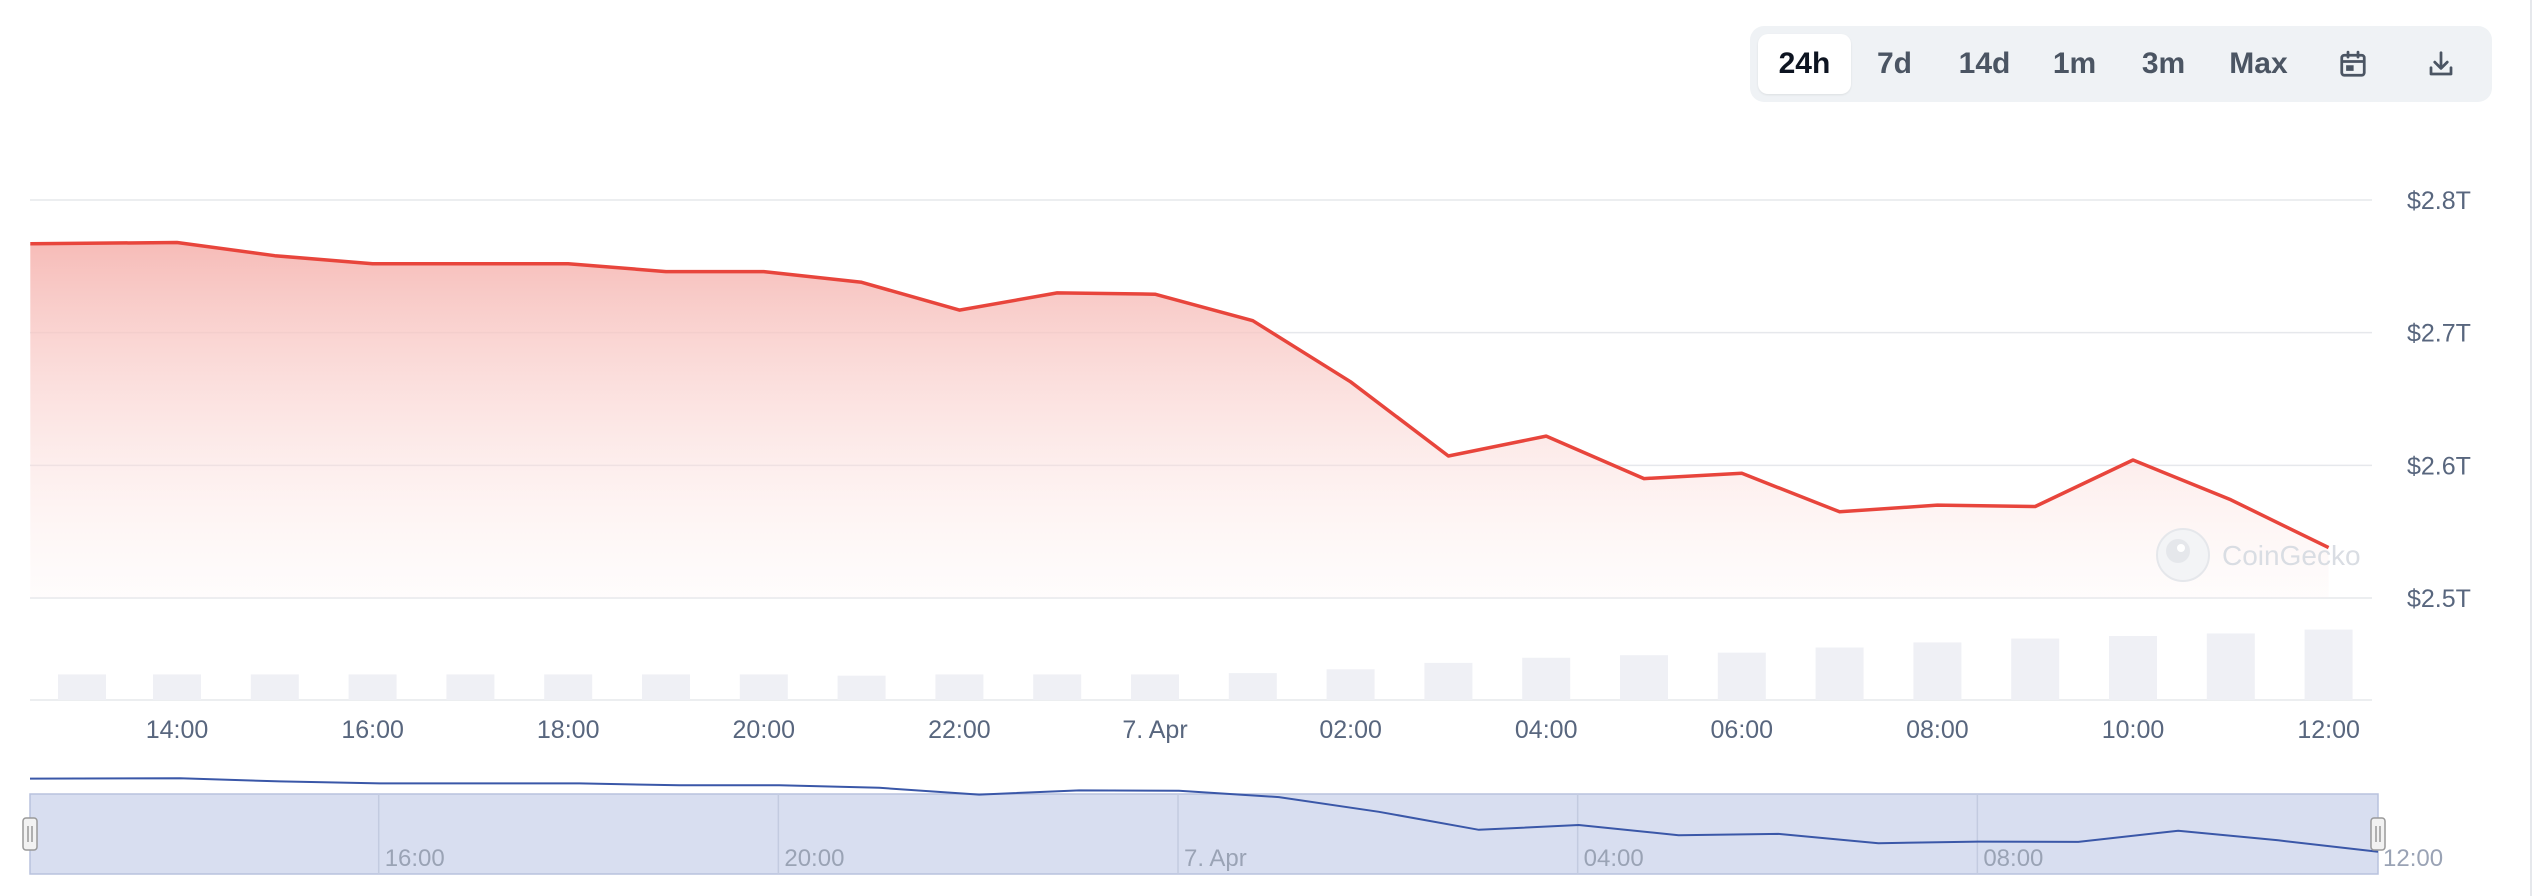 The height and width of the screenshot is (896, 2532). Describe the element at coordinates (2163, 63) in the screenshot. I see `range-button-3m: 3m` at that location.